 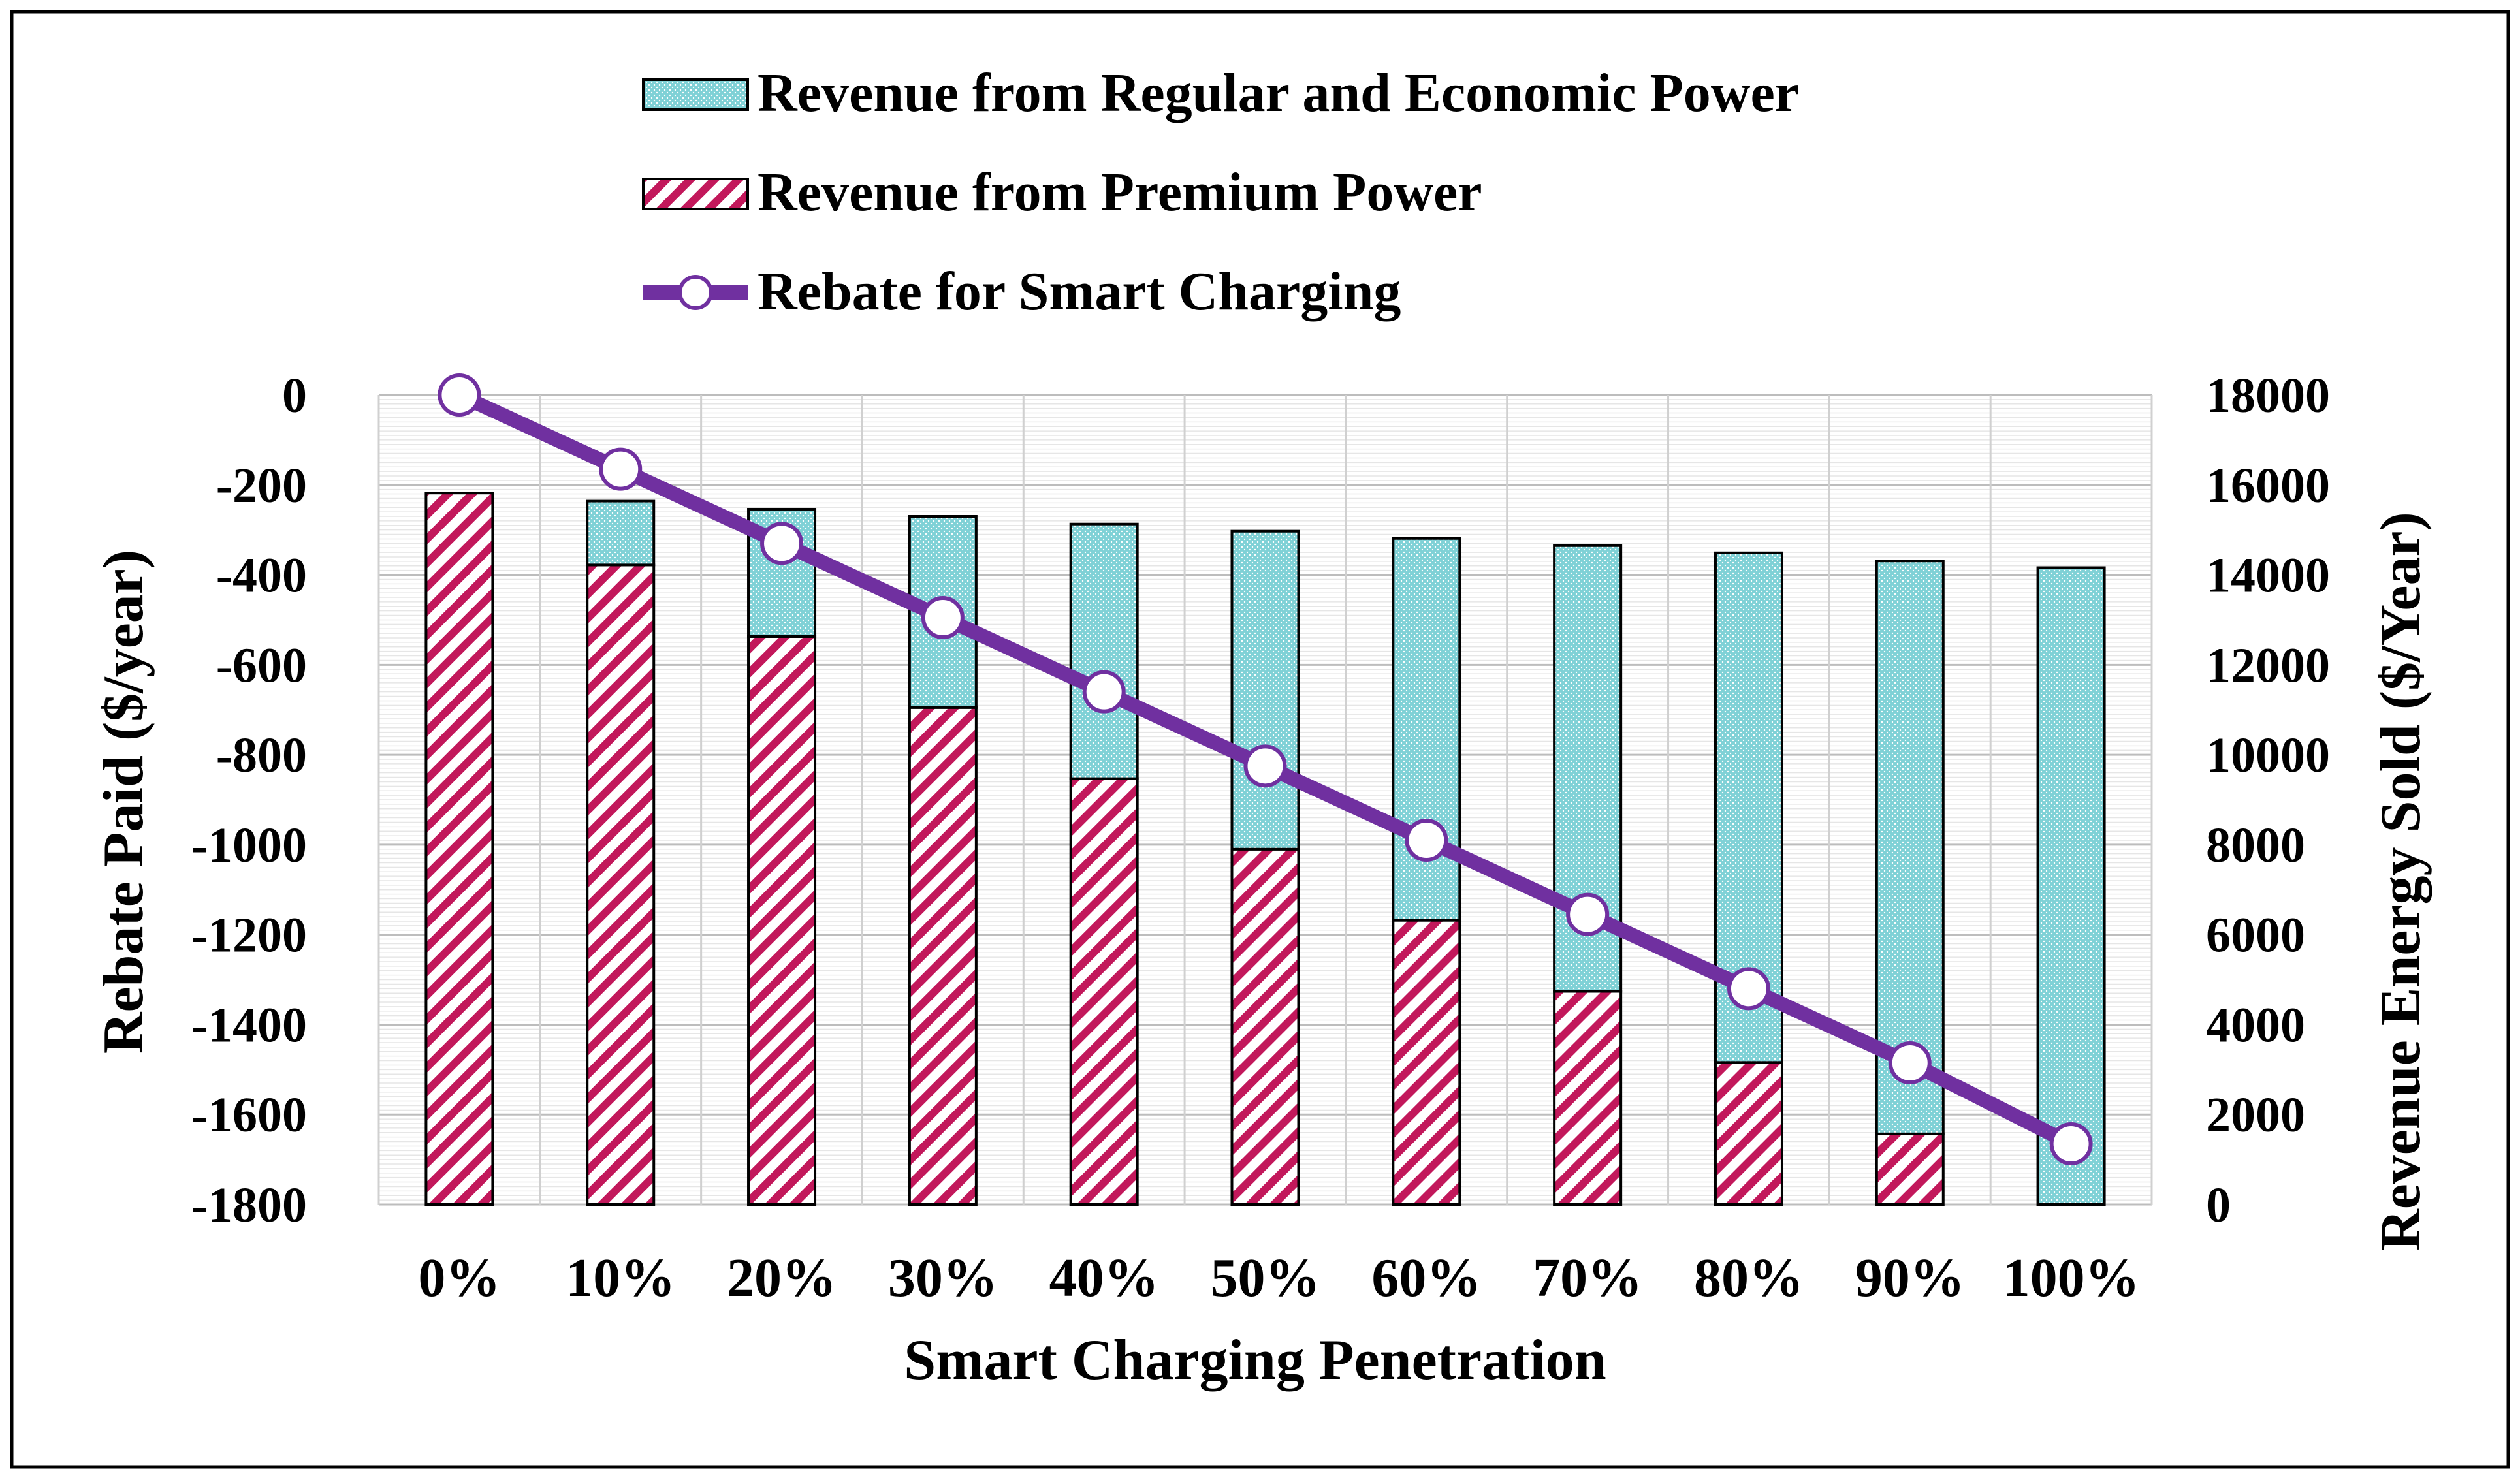 What do you see at coordinates (2268, 575) in the screenshot?
I see `right-tick-label: 14000` at bounding box center [2268, 575].